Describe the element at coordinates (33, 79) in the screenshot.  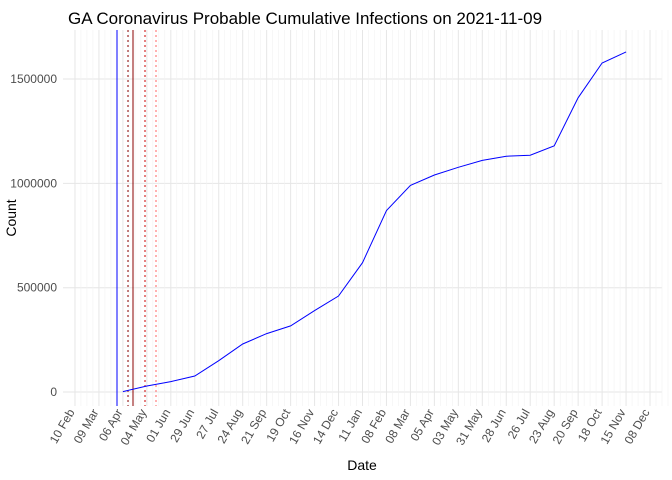
I see `y-tick-label: 1500000` at that location.